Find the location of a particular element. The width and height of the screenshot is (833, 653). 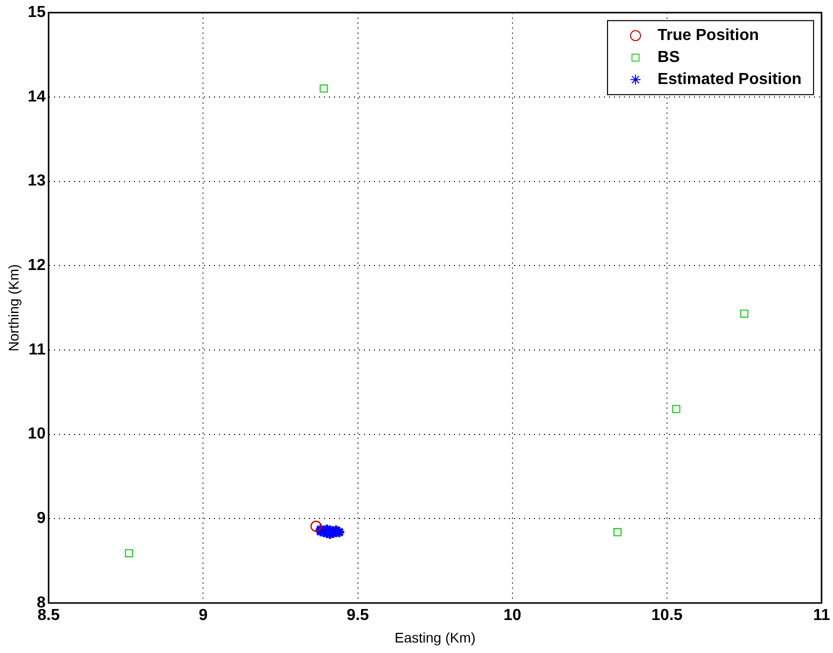

legend-label: Estimated Position is located at coordinates (730, 79).